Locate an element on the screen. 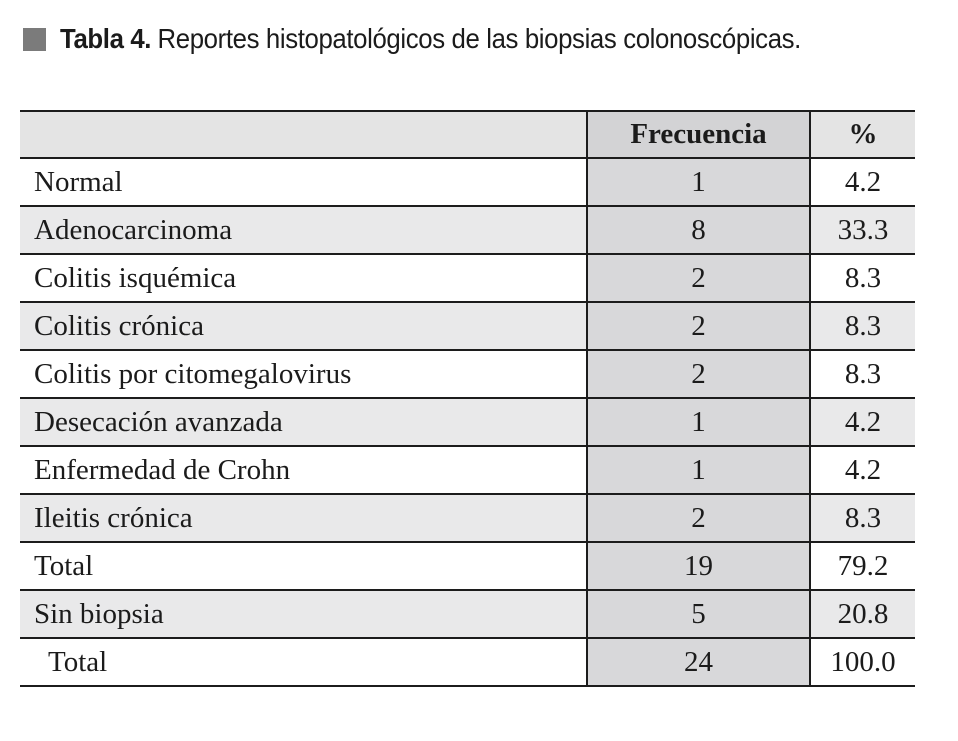 This screenshot has height=741, width=958. row-label-cell: Colitis crónica is located at coordinates (303, 326).